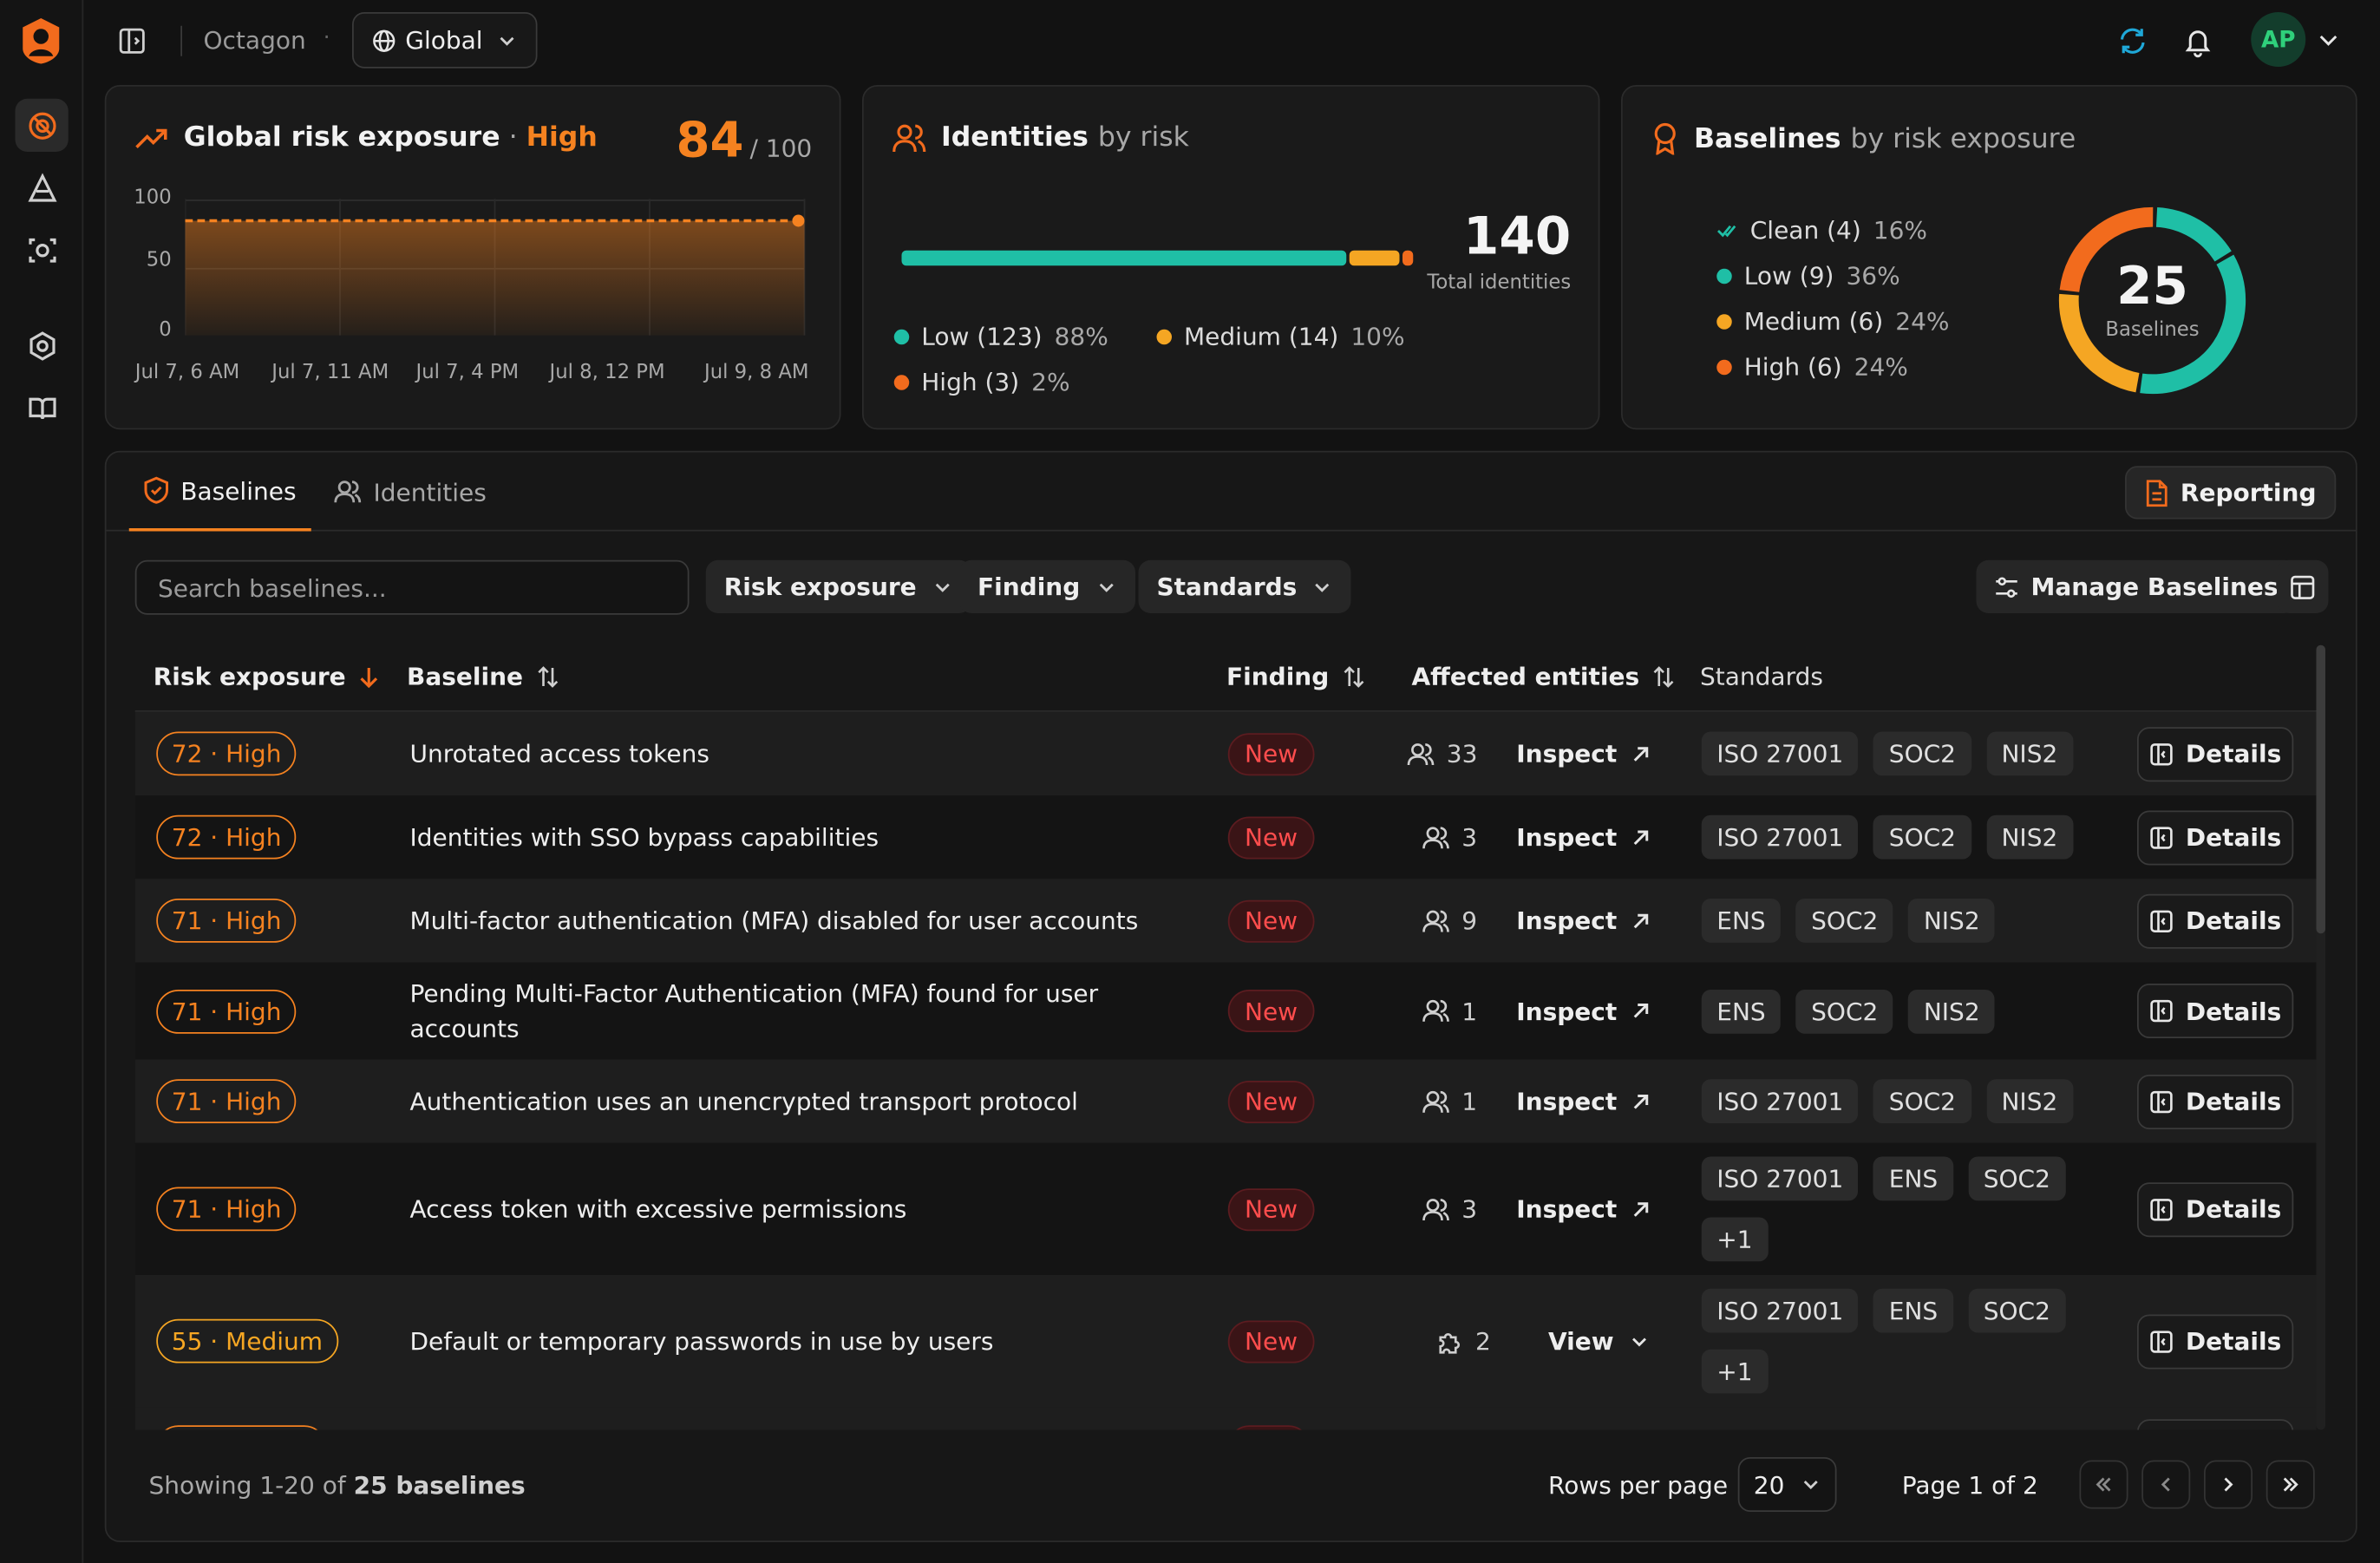 The height and width of the screenshot is (1563, 2380). I want to click on notifications-button, so click(2198, 41).